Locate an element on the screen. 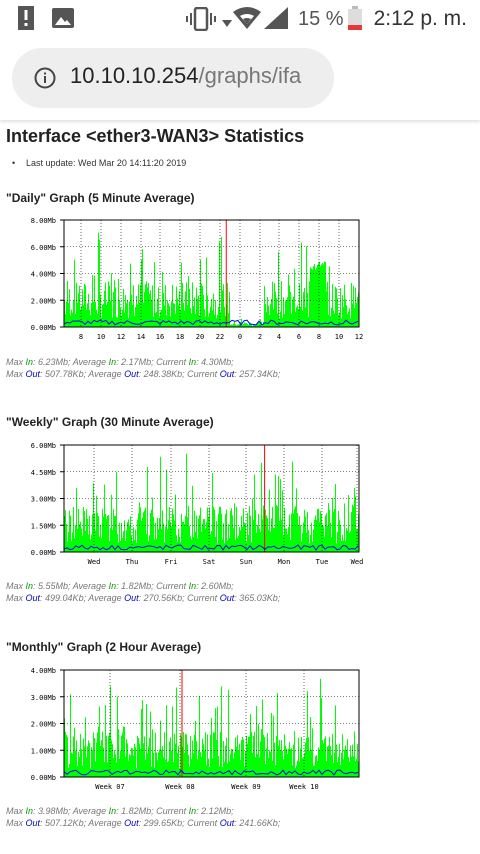  url-text: 10.10.10.254/graphs/ifa is located at coordinates (185, 76).